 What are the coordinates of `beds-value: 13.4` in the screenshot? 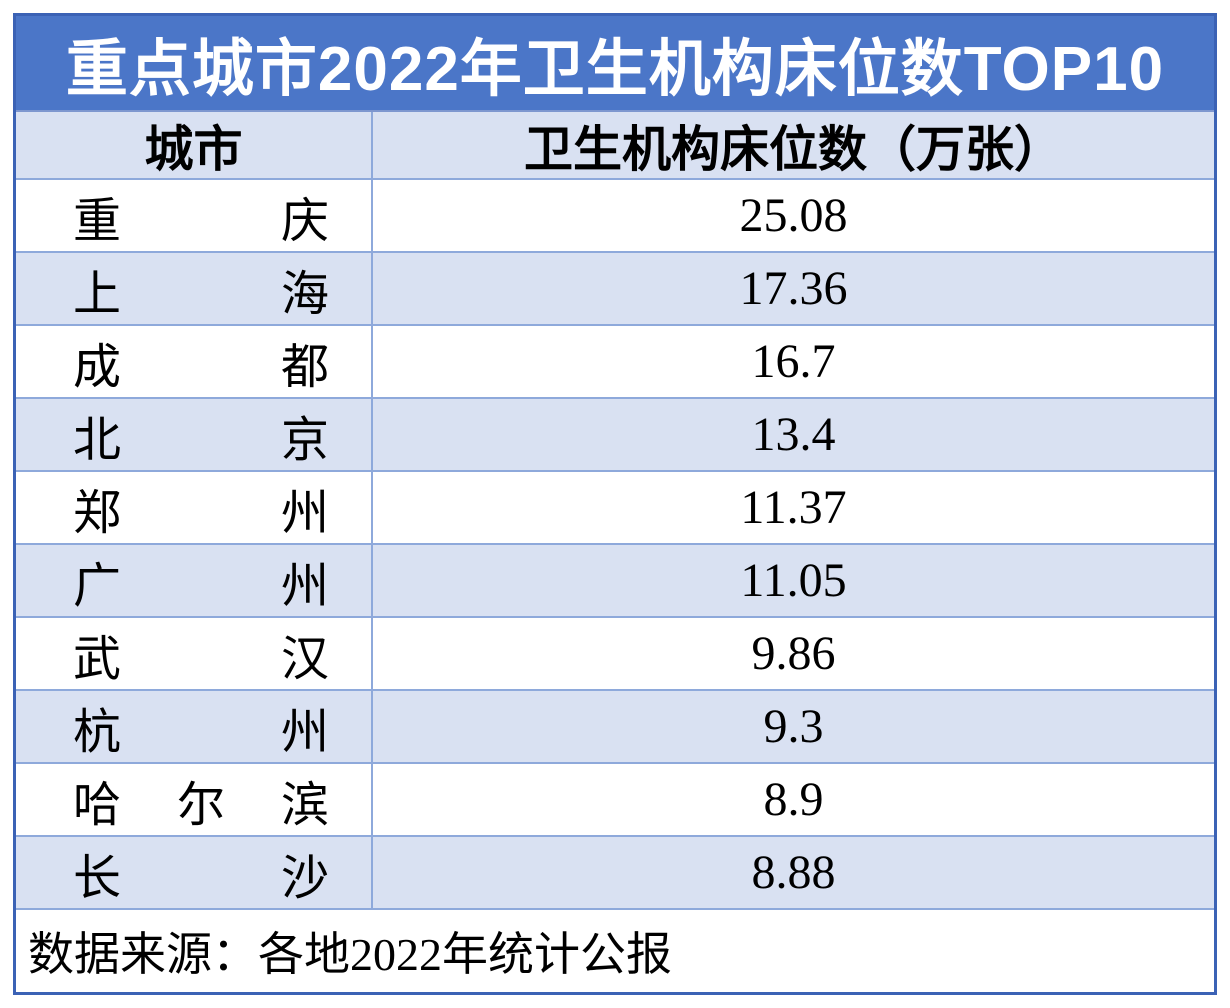 It's located at (793, 434).